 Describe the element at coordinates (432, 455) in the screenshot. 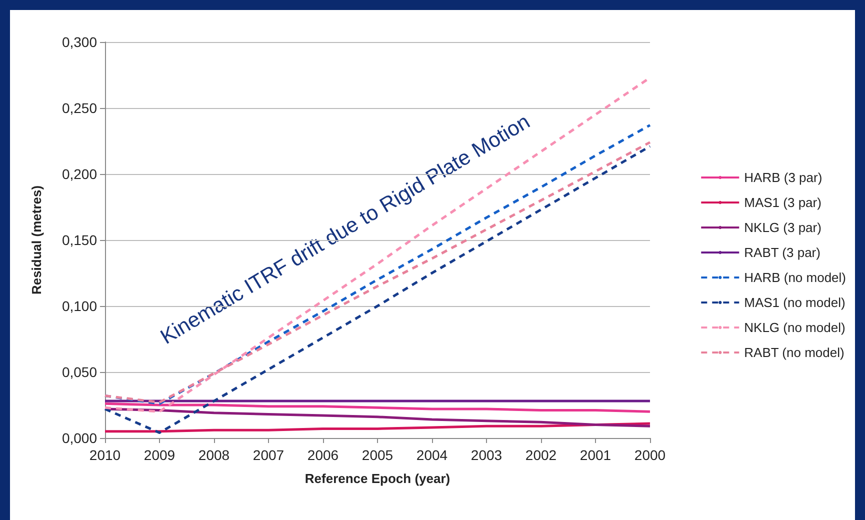

I see `x-tick-label: 2004` at that location.